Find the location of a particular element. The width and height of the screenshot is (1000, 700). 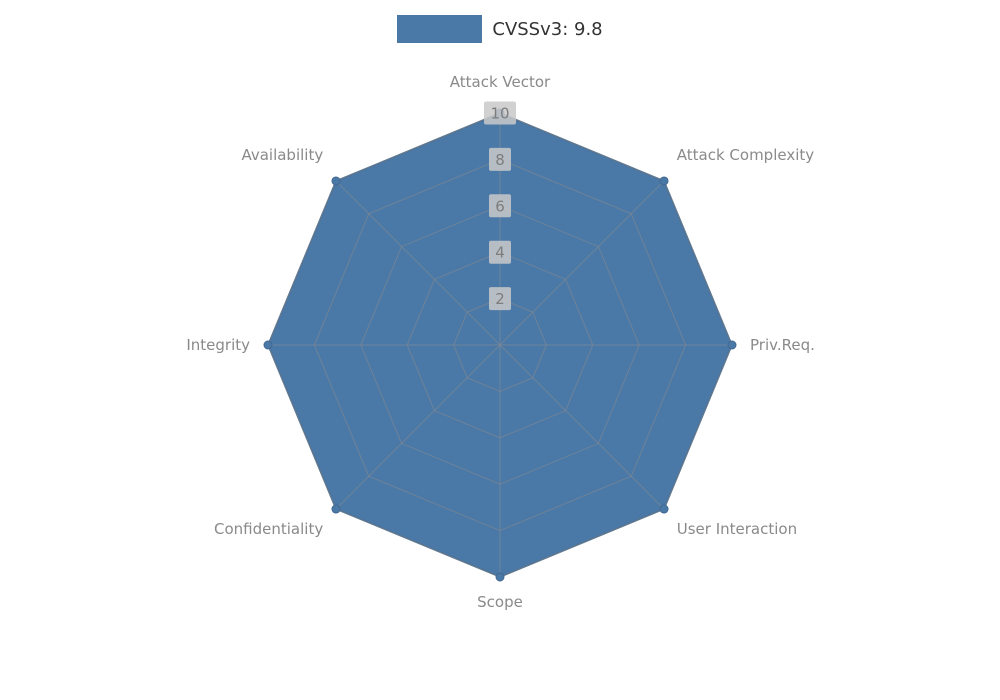

tick-label: 4 is located at coordinates (500, 253).